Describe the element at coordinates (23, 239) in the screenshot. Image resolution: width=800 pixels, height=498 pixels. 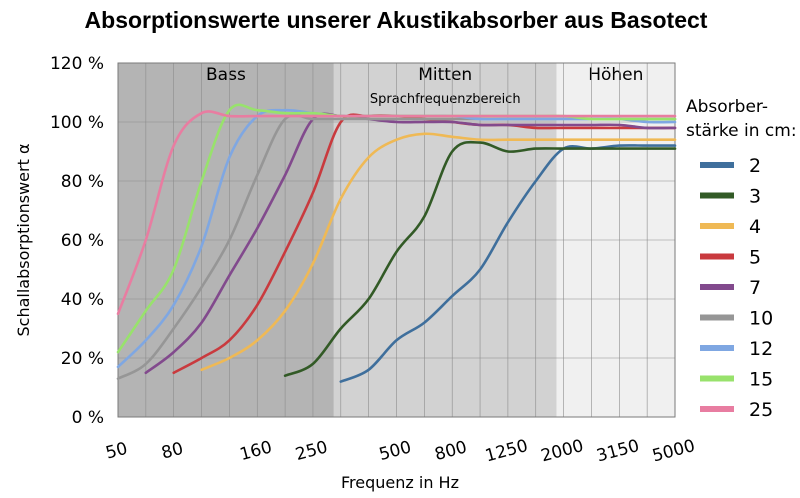
I see `y-axis-label: Schallabsorptionswert α` at that location.